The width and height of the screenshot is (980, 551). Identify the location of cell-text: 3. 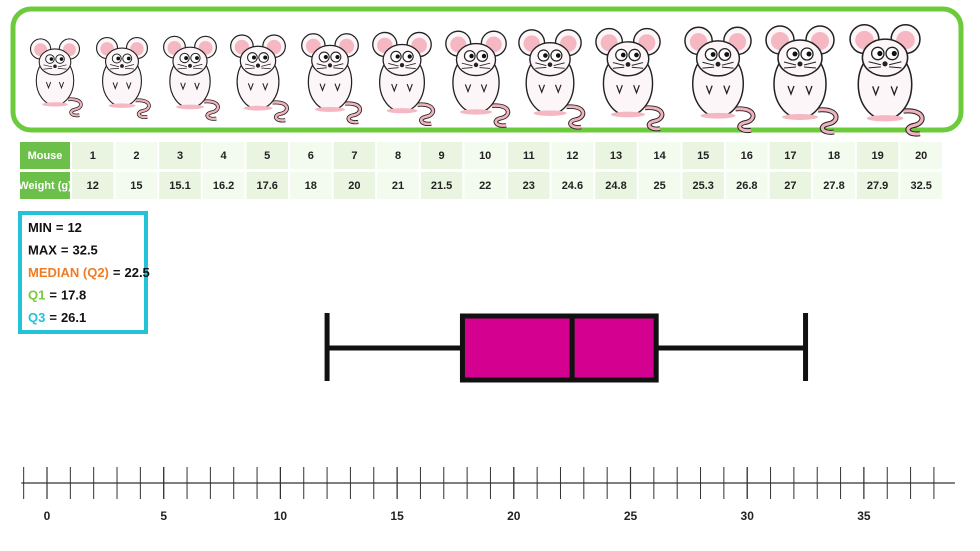
(180, 156).